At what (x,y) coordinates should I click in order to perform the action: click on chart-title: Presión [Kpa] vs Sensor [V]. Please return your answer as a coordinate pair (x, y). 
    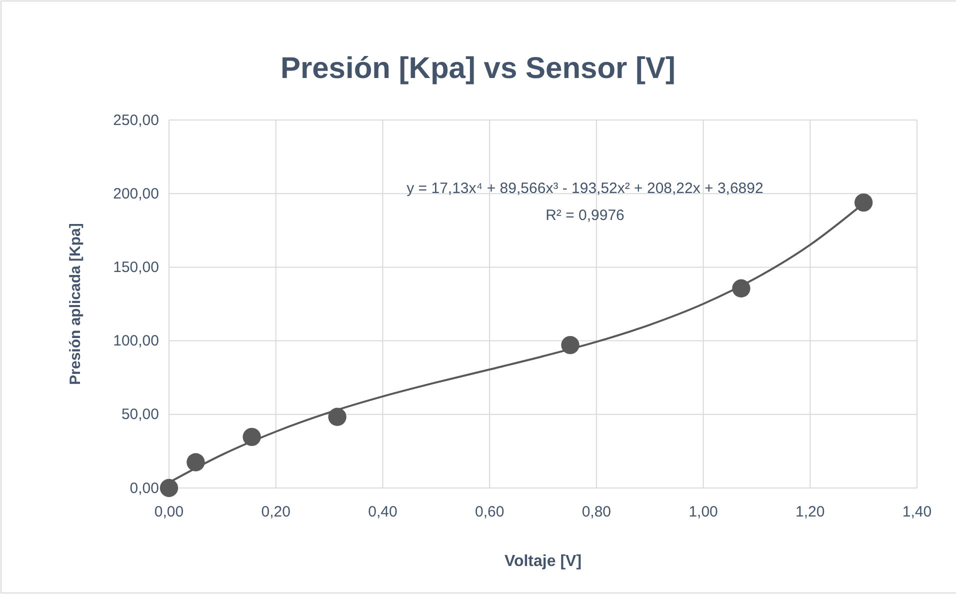
    Looking at the image, I should click on (478, 68).